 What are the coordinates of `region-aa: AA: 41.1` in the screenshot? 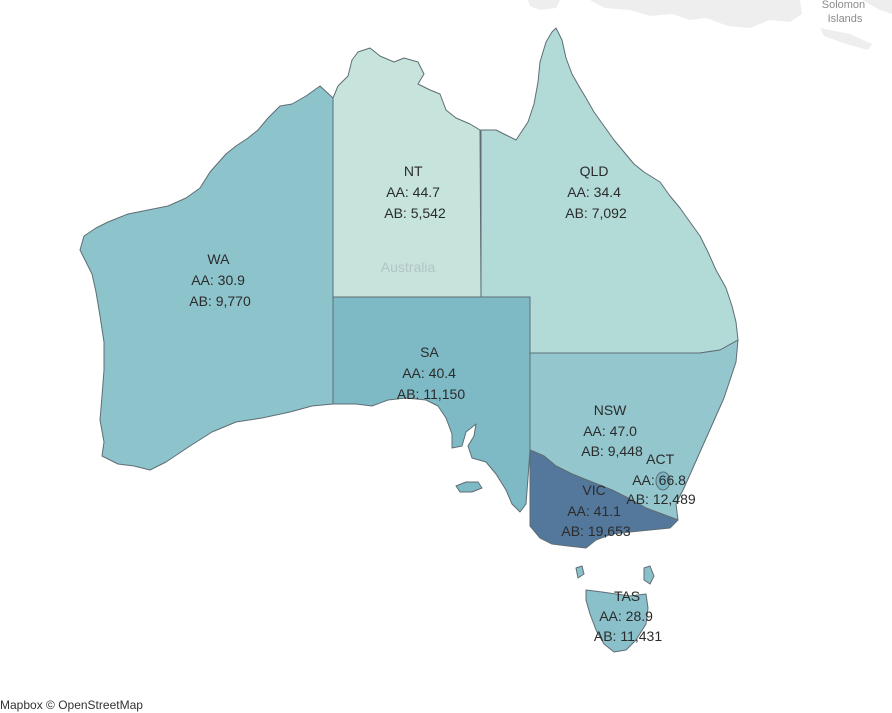 It's located at (594, 511).